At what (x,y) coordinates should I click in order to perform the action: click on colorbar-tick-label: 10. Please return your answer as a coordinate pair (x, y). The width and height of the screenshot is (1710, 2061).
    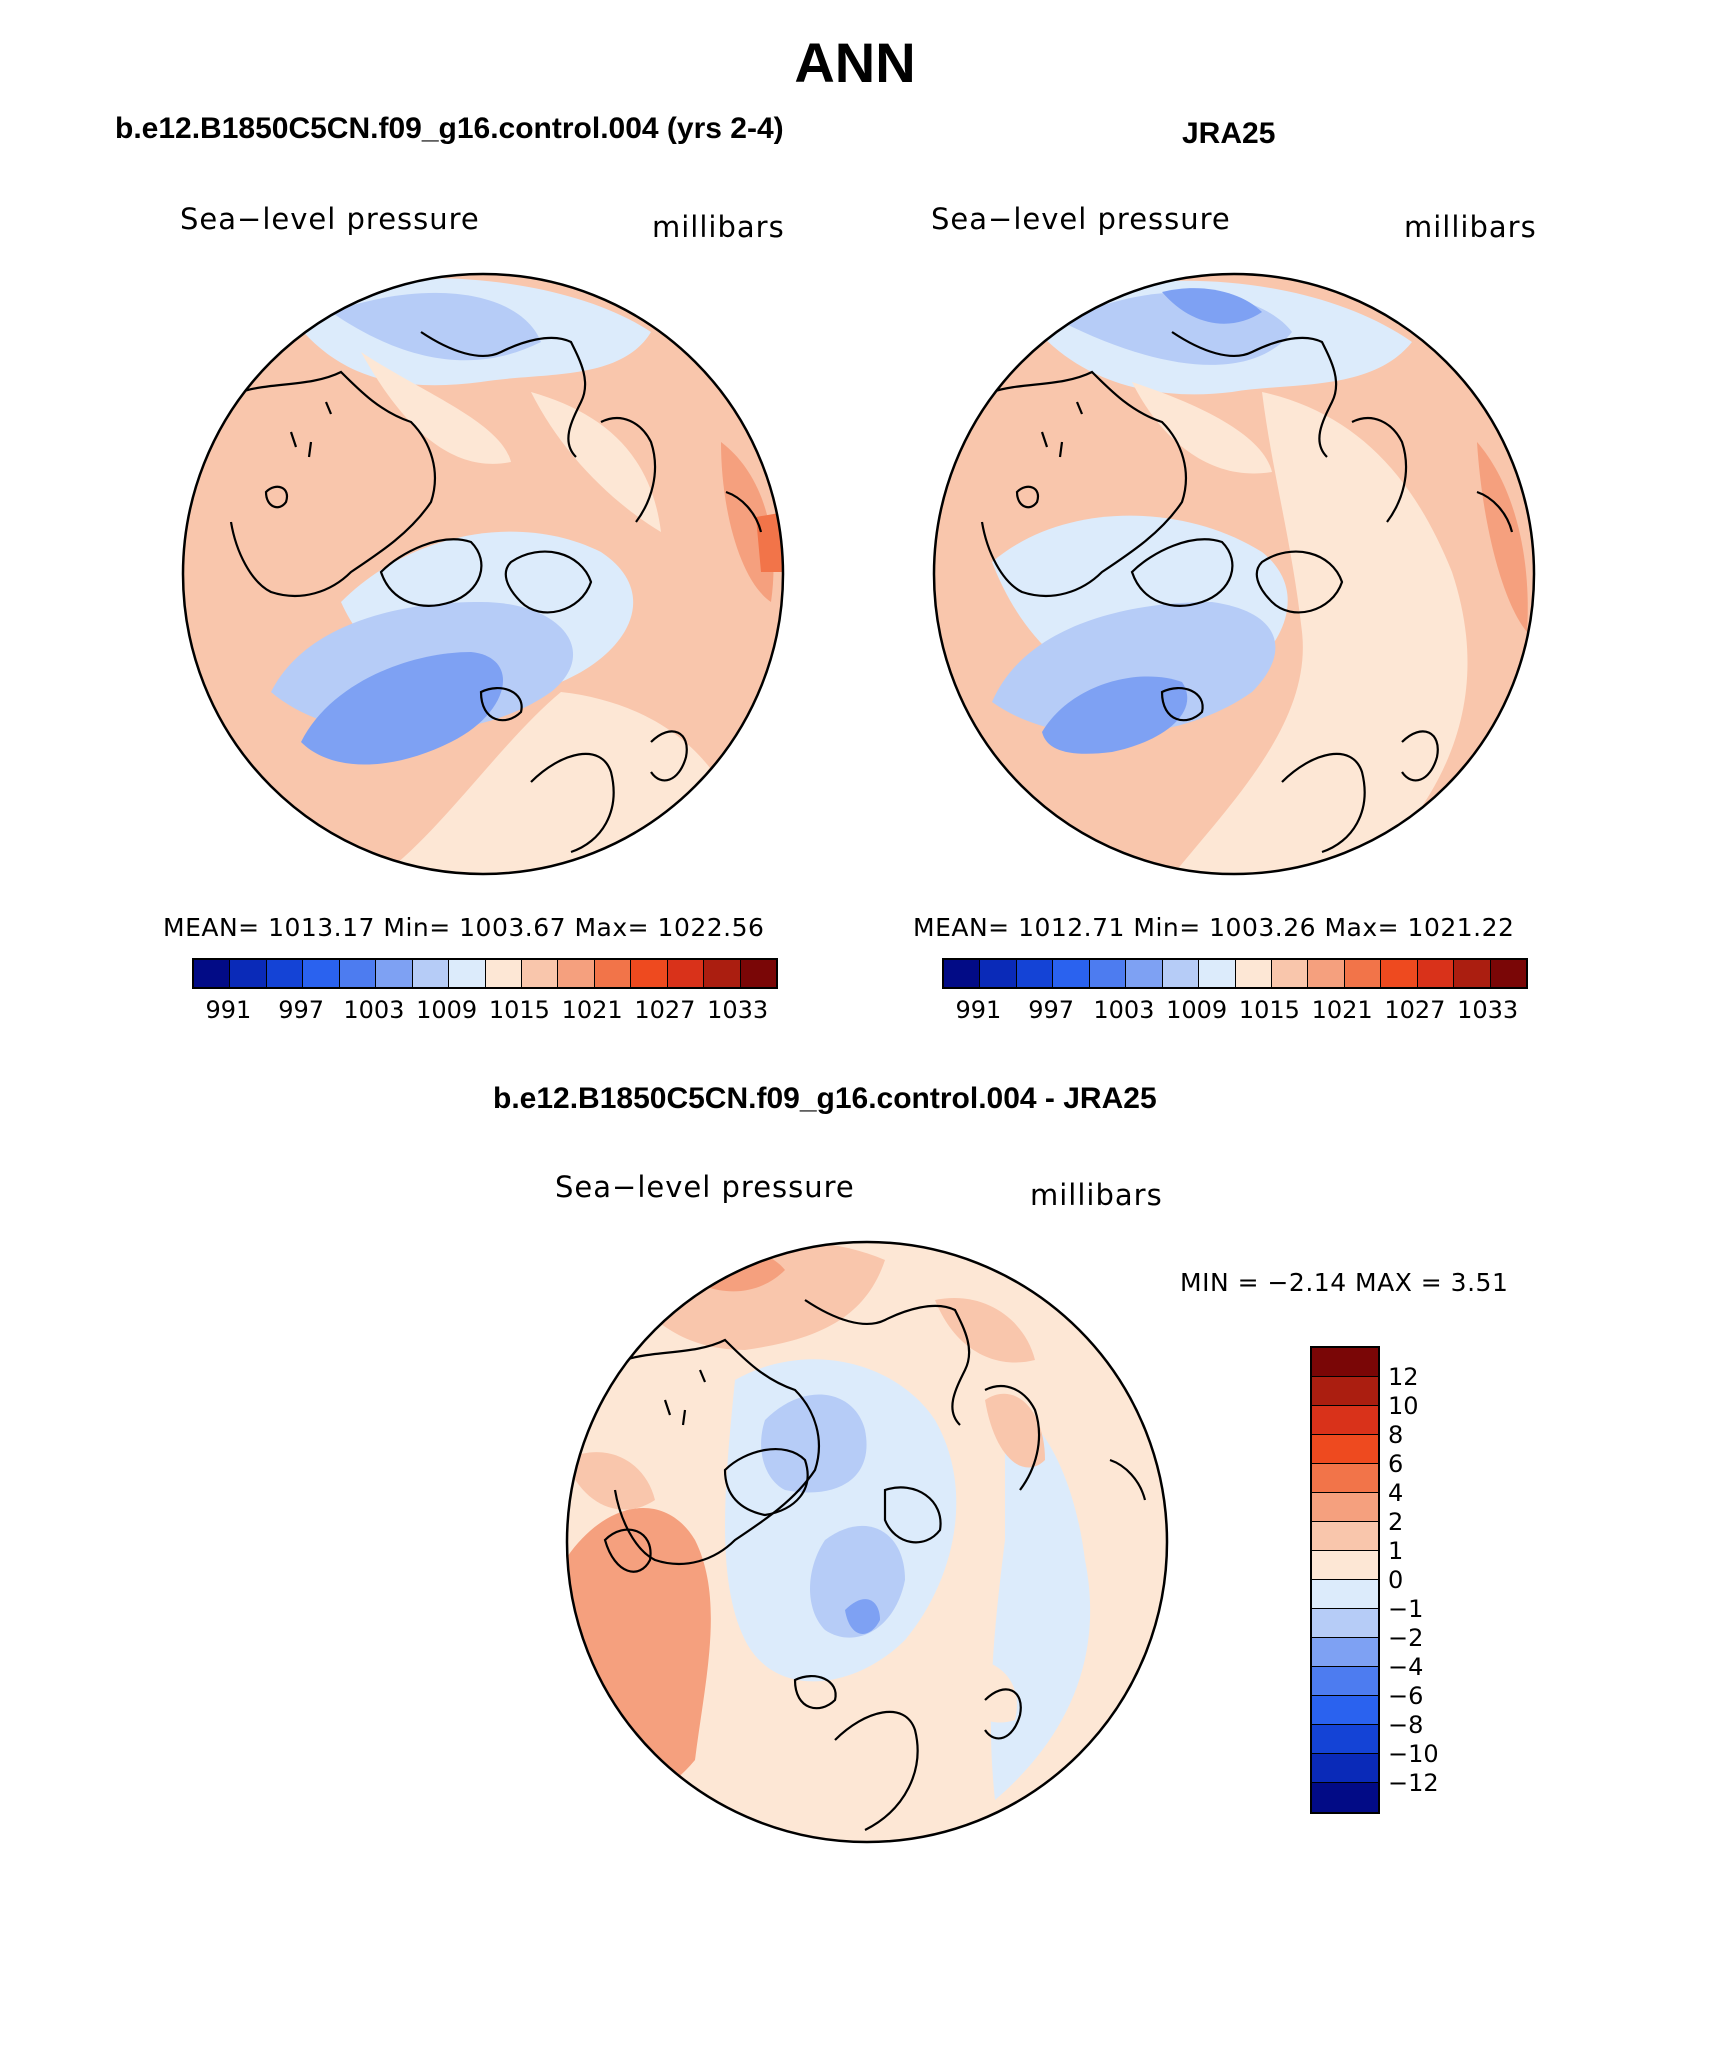
    Looking at the image, I should click on (1403, 1406).